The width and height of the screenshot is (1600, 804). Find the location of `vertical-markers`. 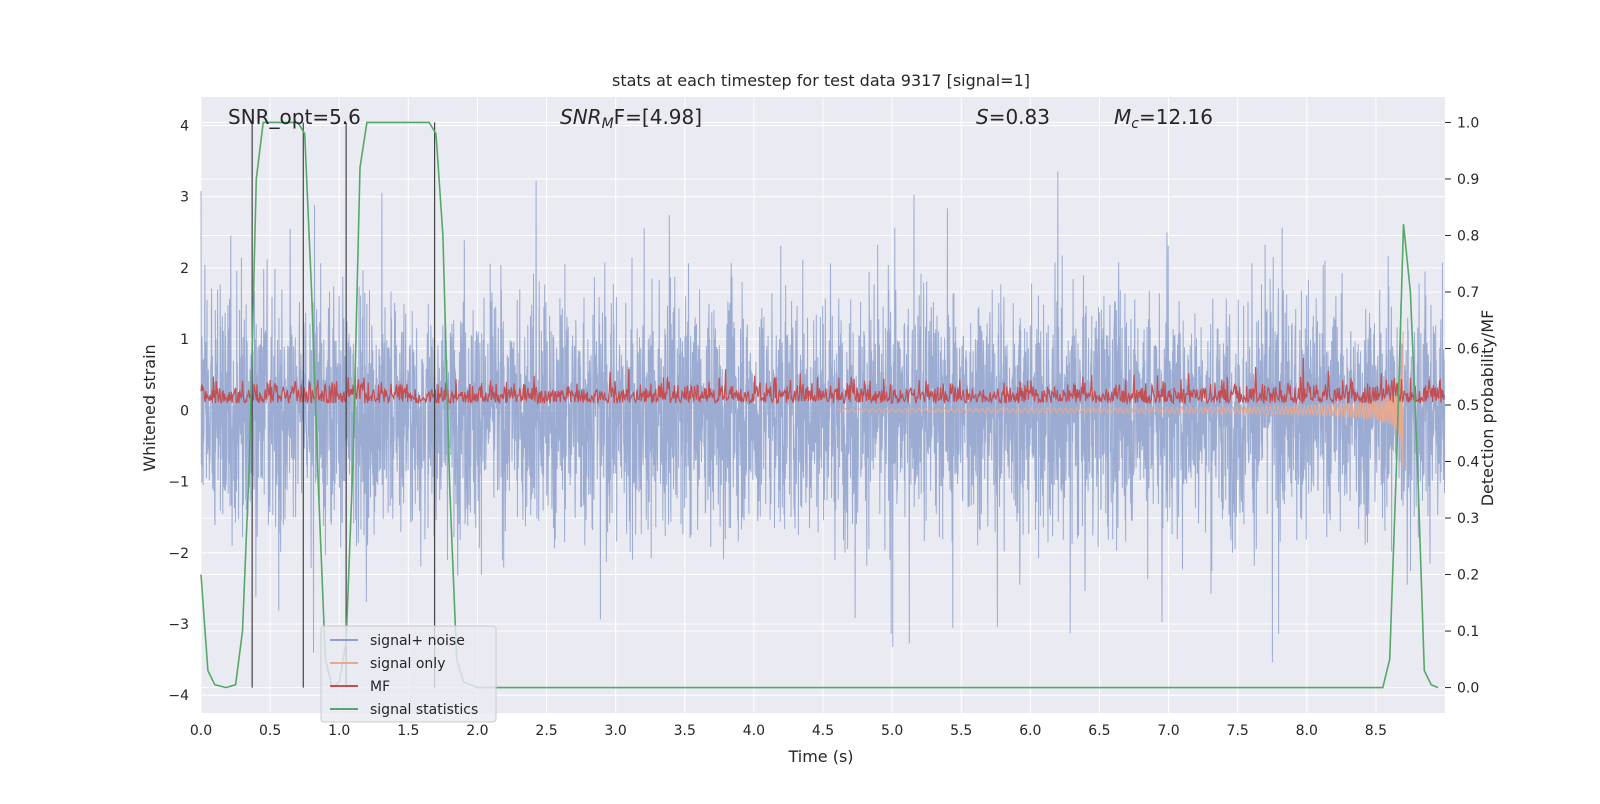

vertical-markers is located at coordinates (343, 405).